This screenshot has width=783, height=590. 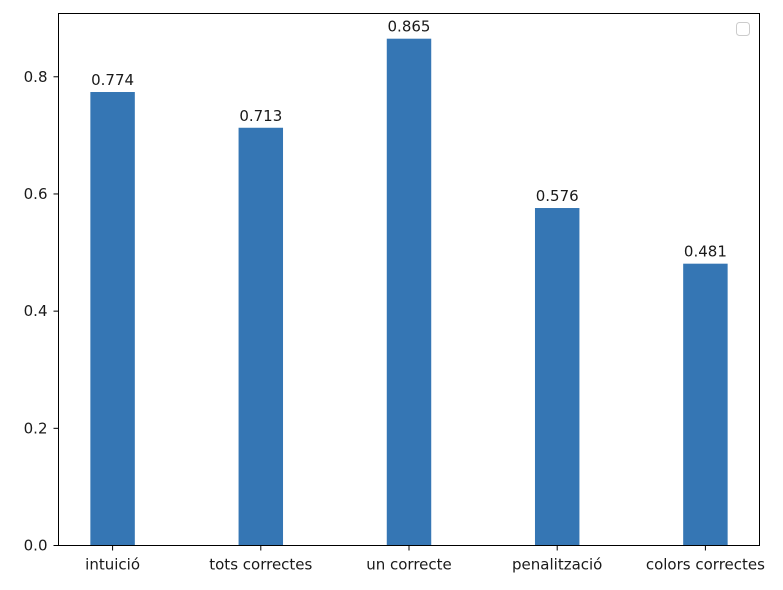 I want to click on x-tick-label-4: colors correctes, so click(x=705, y=565).